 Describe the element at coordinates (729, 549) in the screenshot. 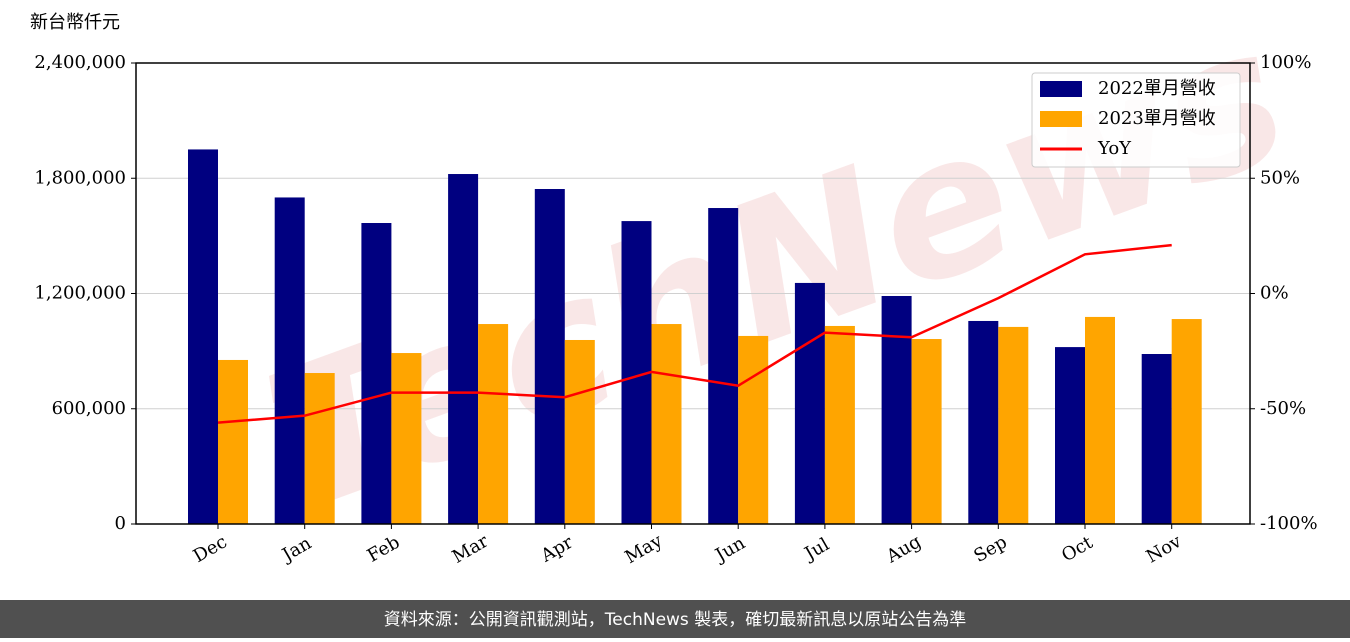

I see `x-tick-label: Jun` at that location.